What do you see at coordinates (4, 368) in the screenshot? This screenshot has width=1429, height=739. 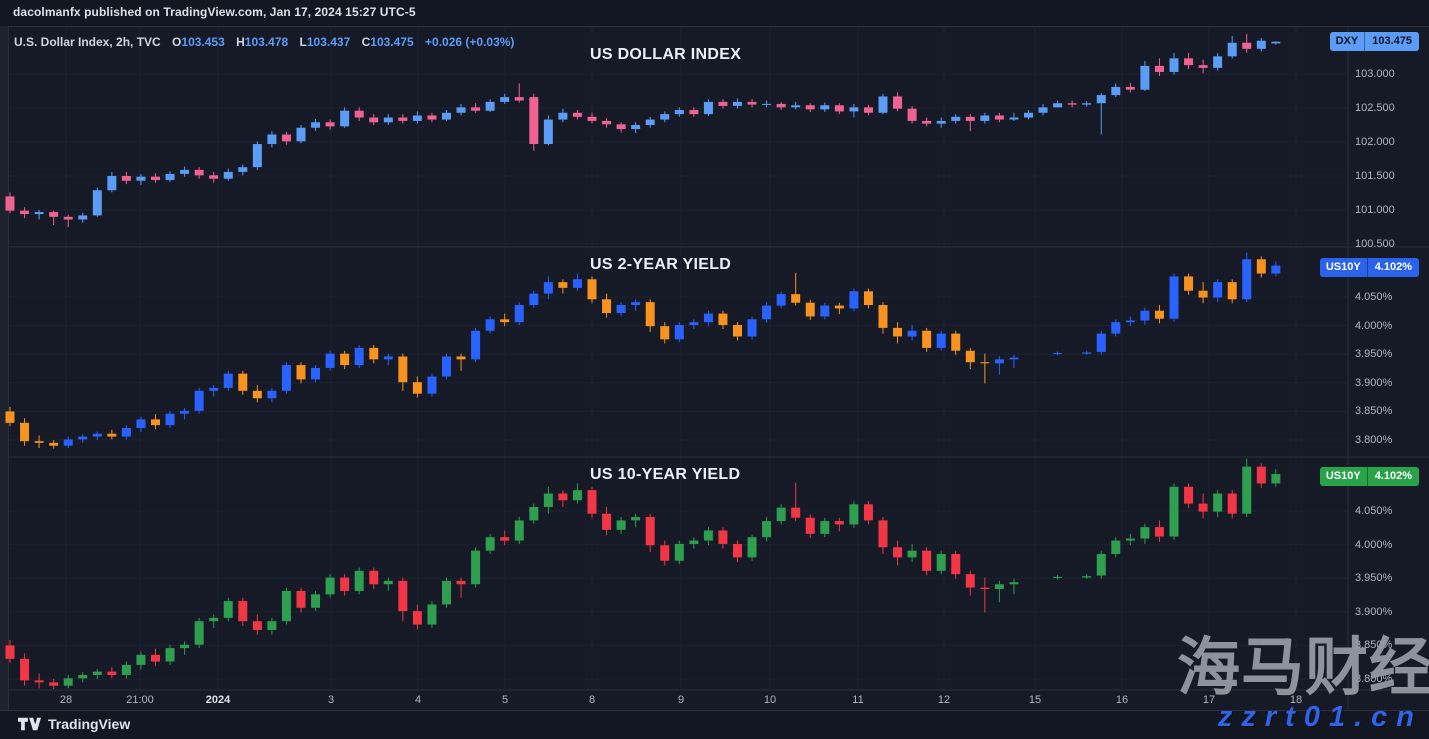 I see `left-margin-strip` at bounding box center [4, 368].